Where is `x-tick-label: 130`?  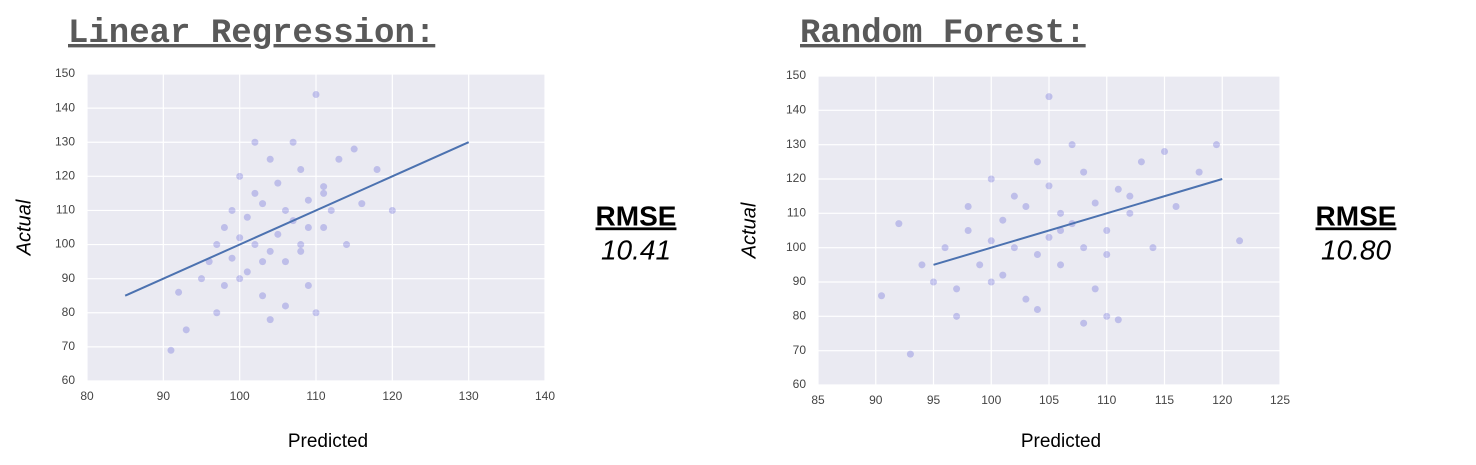 x-tick-label: 130 is located at coordinates (469, 396).